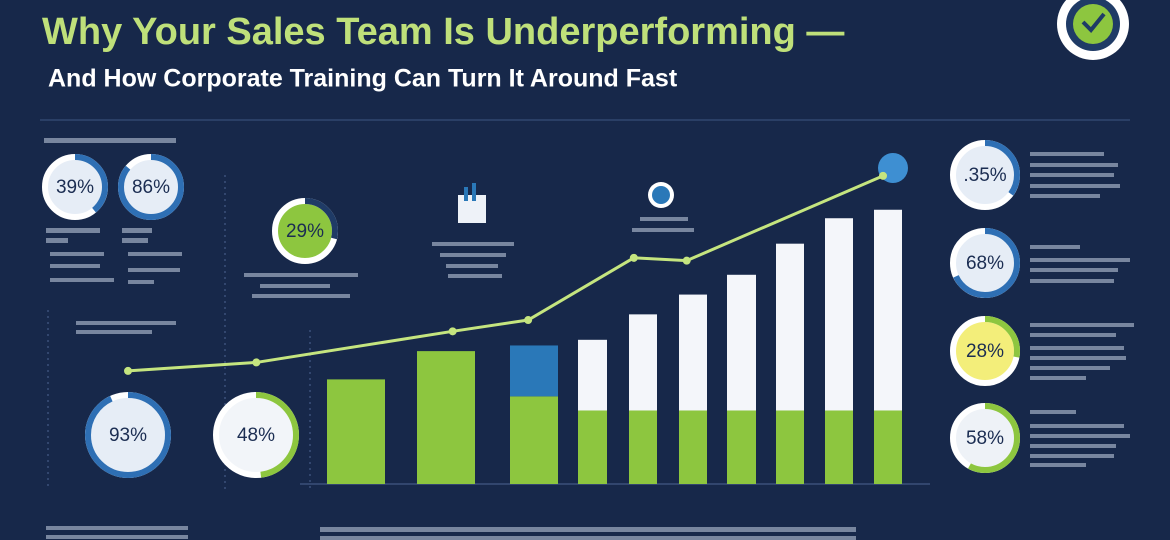 The width and height of the screenshot is (1170, 540). I want to click on logo, so click(1093, 30).